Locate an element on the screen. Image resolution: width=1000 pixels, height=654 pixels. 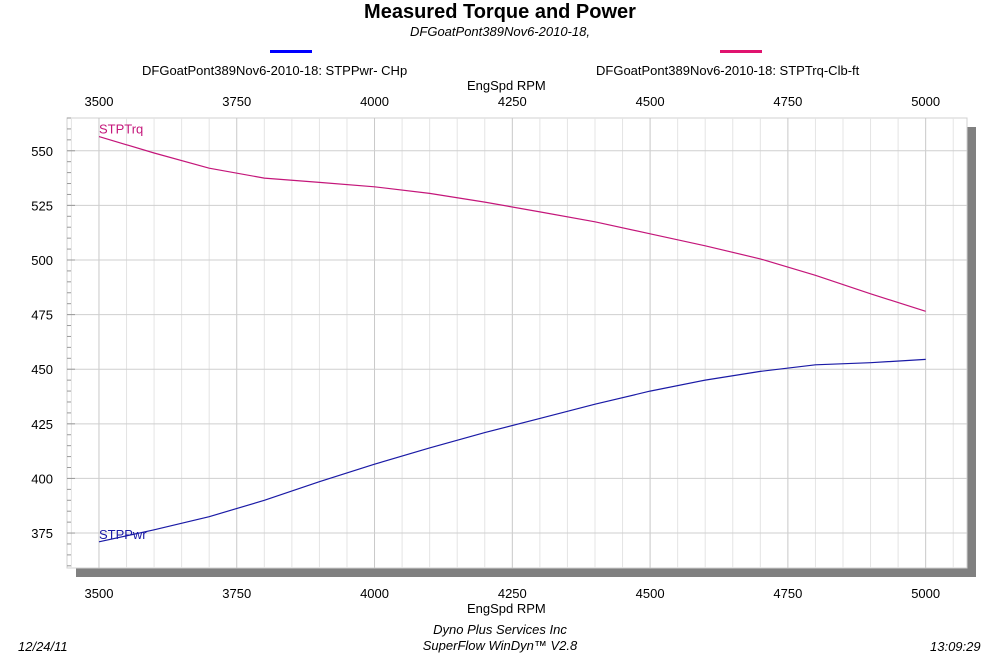
y-tick-label: 475 is located at coordinates (42, 315).